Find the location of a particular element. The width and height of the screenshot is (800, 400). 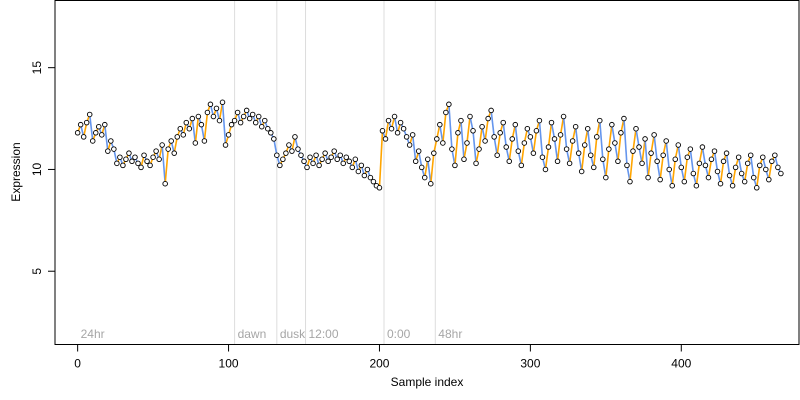

y-tick-label: 5 is located at coordinates (37, 271).